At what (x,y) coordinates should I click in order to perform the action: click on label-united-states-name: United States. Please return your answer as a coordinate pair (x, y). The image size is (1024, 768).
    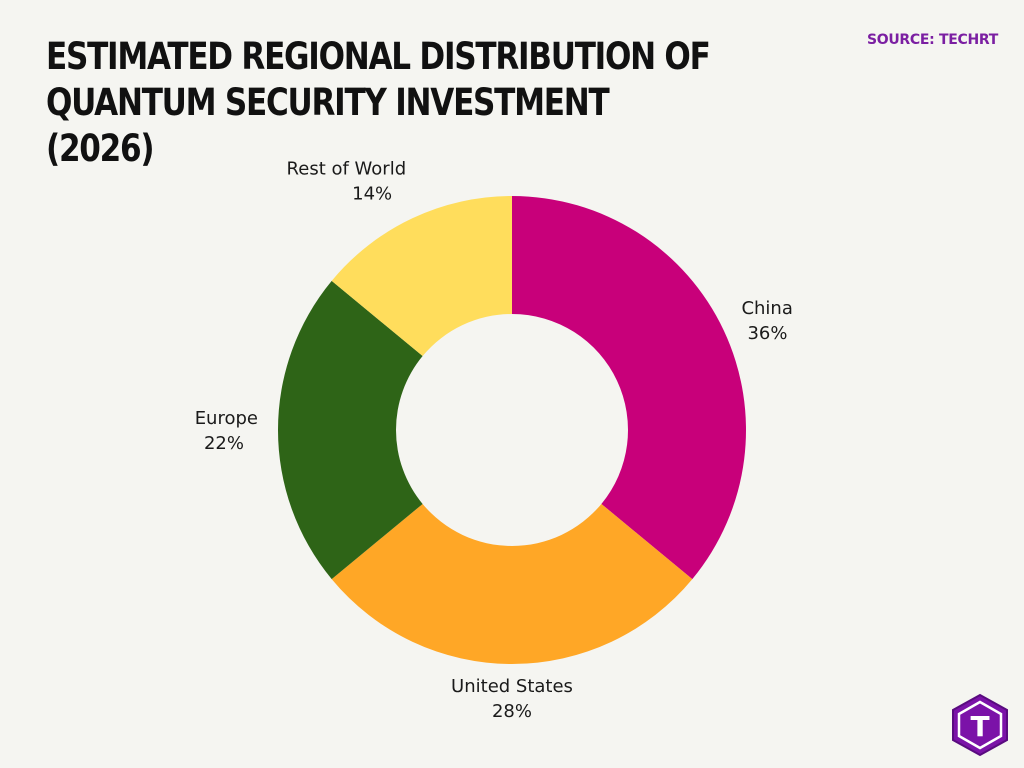
    Looking at the image, I should click on (512, 686).